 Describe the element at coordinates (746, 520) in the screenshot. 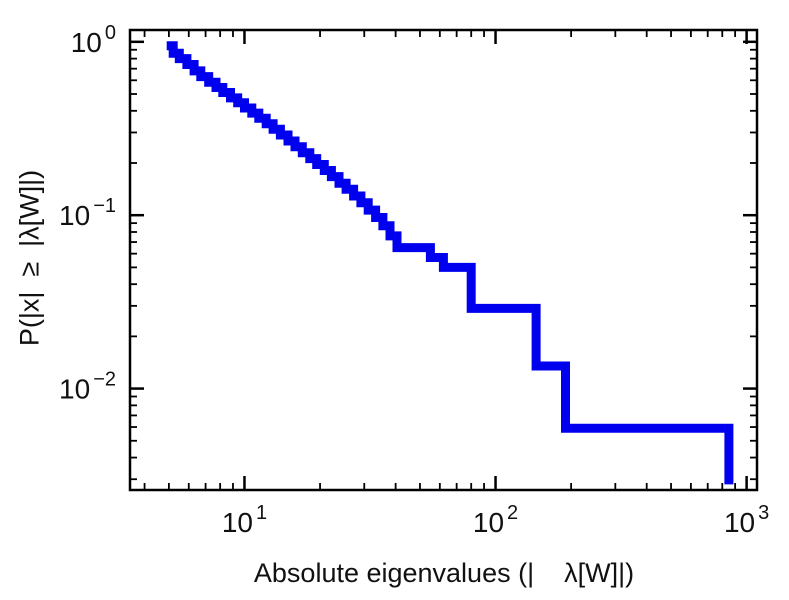

I see `svg-text:103: 10 3` at that location.